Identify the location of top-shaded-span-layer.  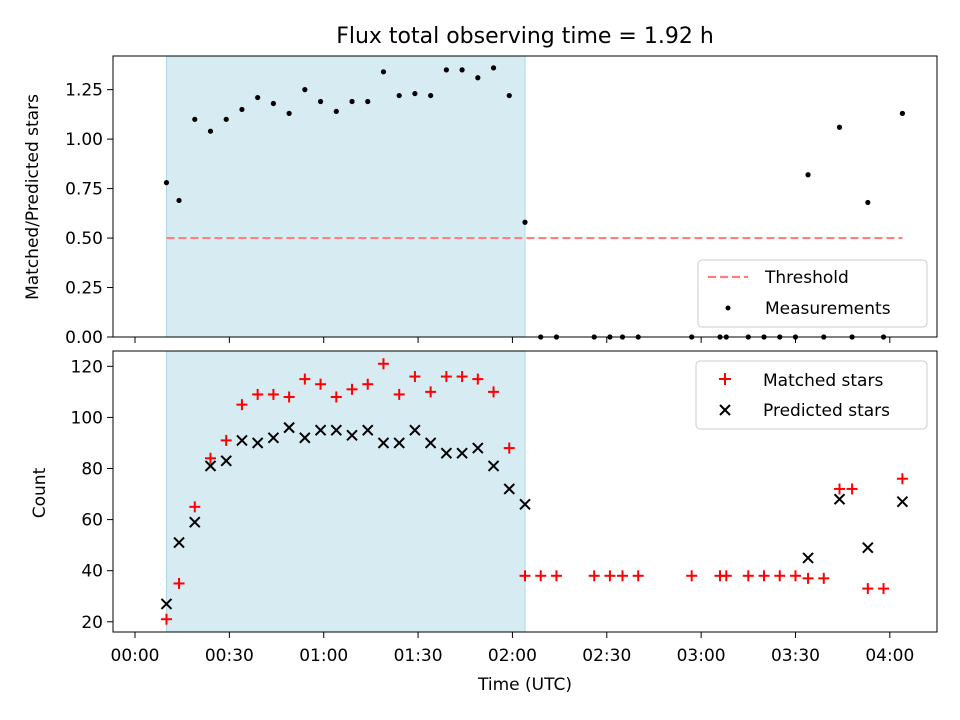
(345, 196).